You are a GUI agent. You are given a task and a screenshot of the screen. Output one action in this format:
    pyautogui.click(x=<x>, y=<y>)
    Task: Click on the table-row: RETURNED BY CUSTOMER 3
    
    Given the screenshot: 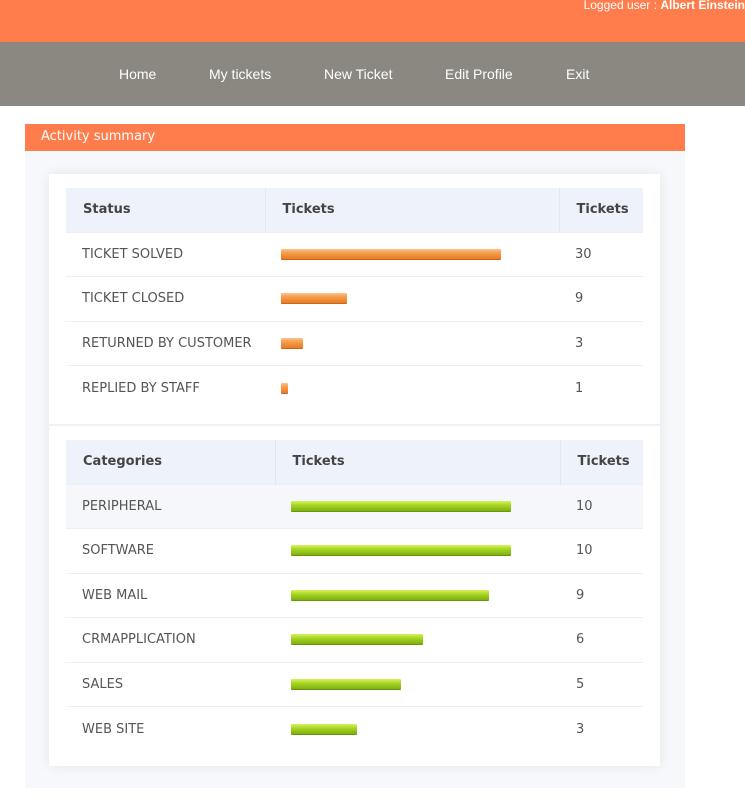 What is the action you would take?
    pyautogui.click(x=354, y=343)
    